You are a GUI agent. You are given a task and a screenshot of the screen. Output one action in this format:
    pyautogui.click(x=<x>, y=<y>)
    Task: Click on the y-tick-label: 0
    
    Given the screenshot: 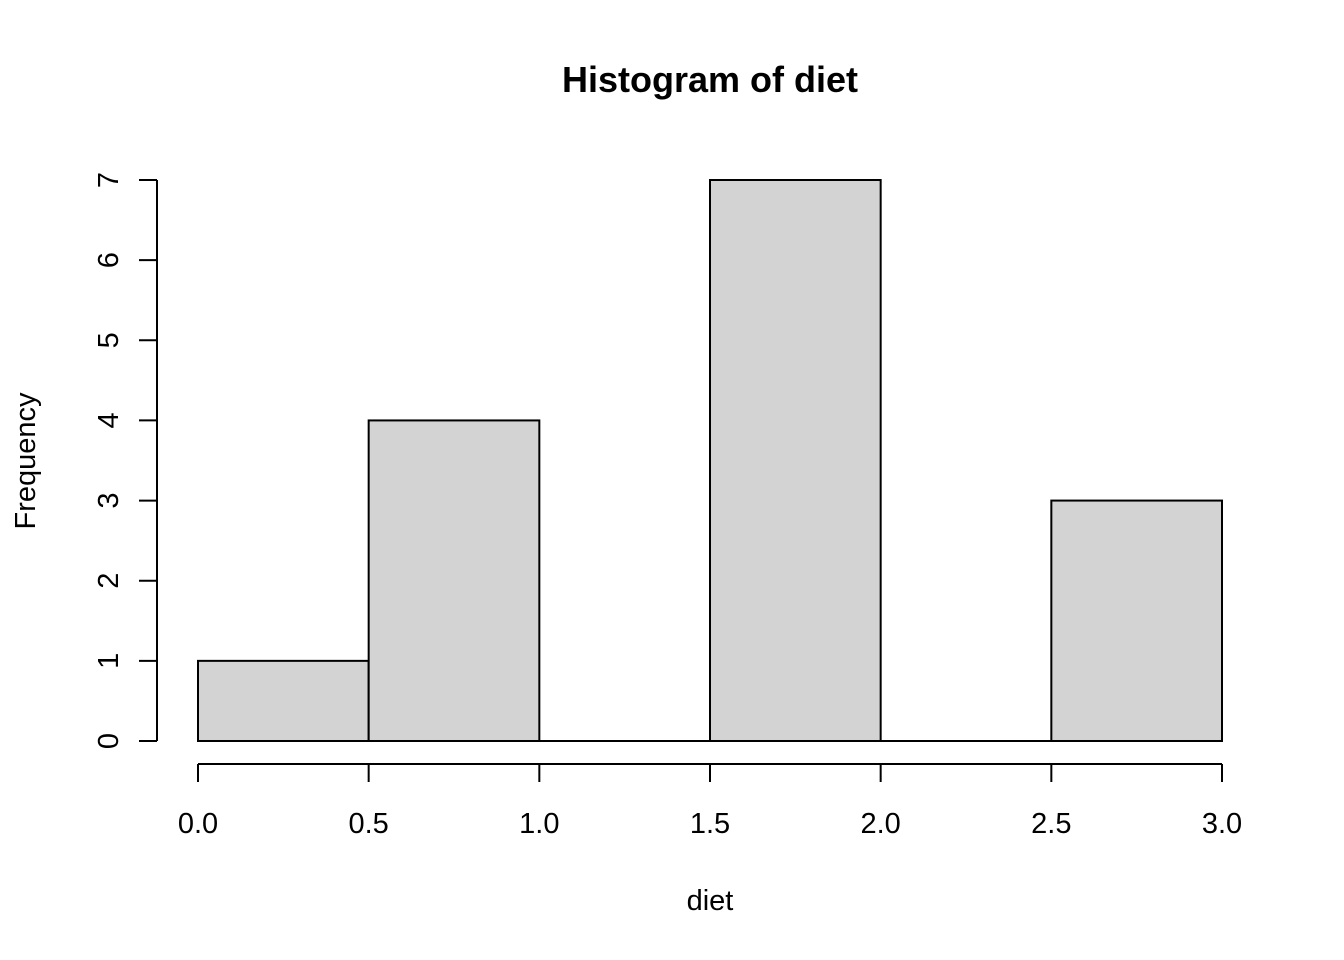 What is the action you would take?
    pyautogui.click(x=109, y=741)
    